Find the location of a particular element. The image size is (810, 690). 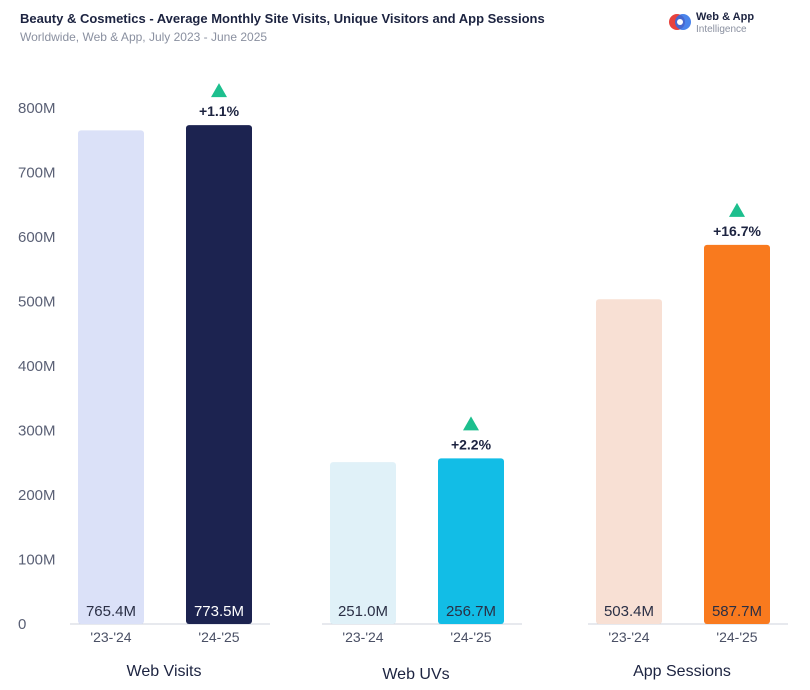

change-label: +16.7% is located at coordinates (737, 231).